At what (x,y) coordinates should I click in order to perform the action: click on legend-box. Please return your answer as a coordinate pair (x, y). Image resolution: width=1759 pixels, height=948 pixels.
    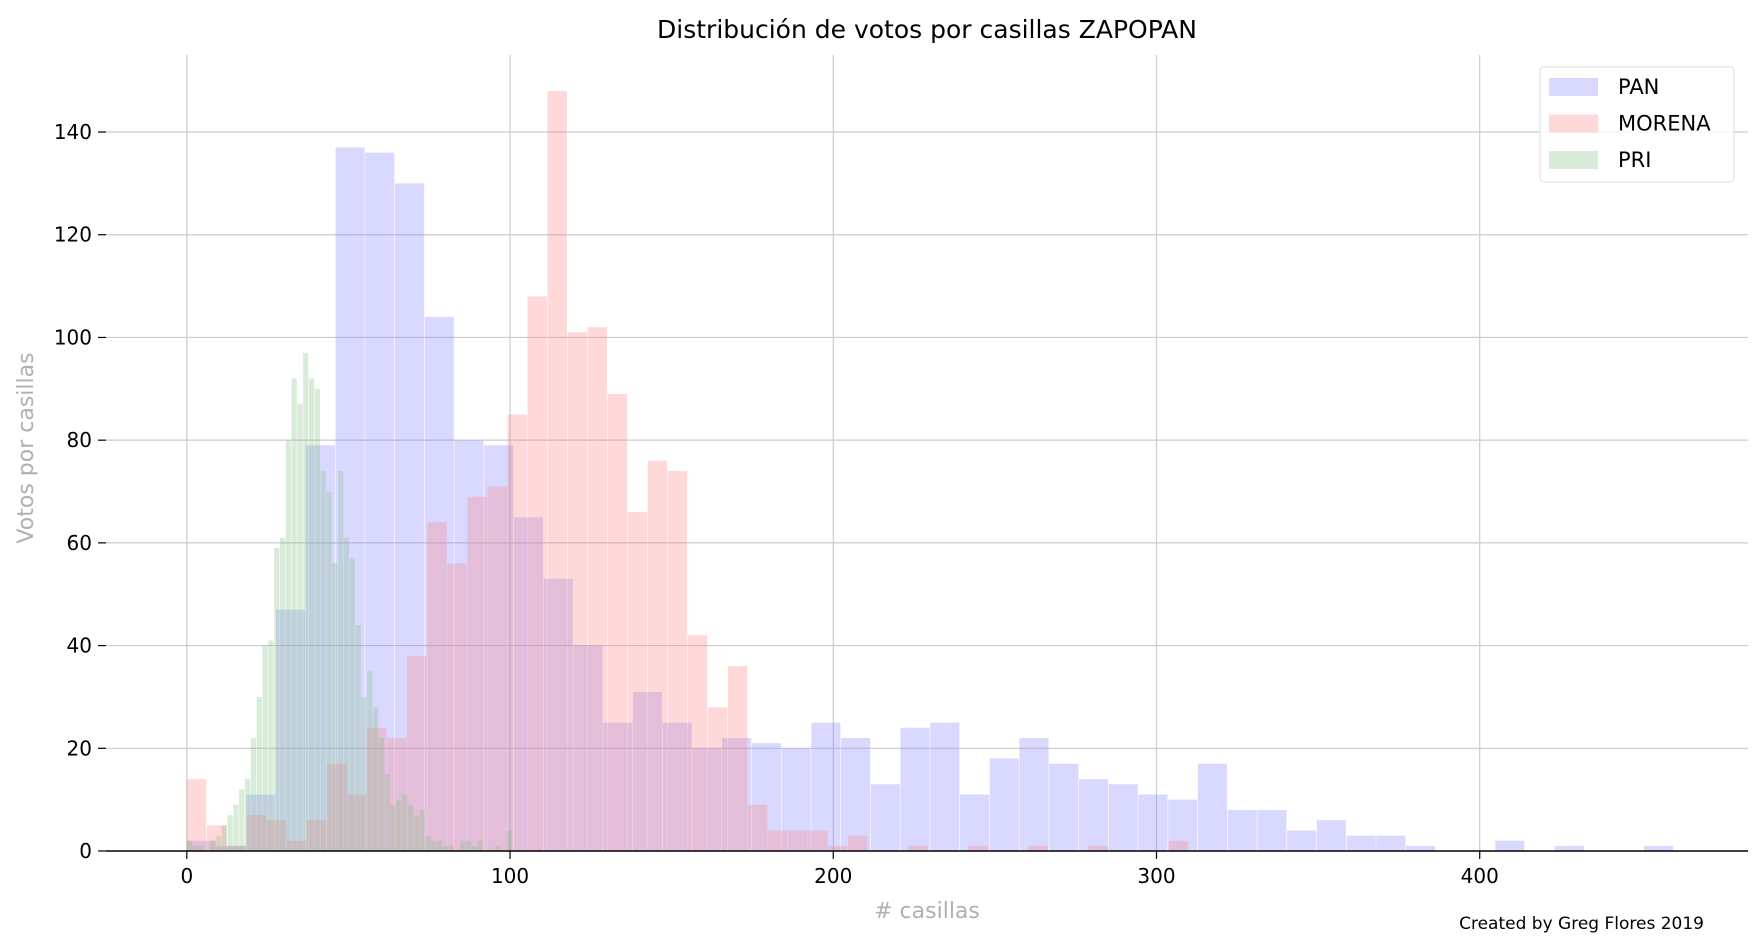
    Looking at the image, I should click on (1637, 124).